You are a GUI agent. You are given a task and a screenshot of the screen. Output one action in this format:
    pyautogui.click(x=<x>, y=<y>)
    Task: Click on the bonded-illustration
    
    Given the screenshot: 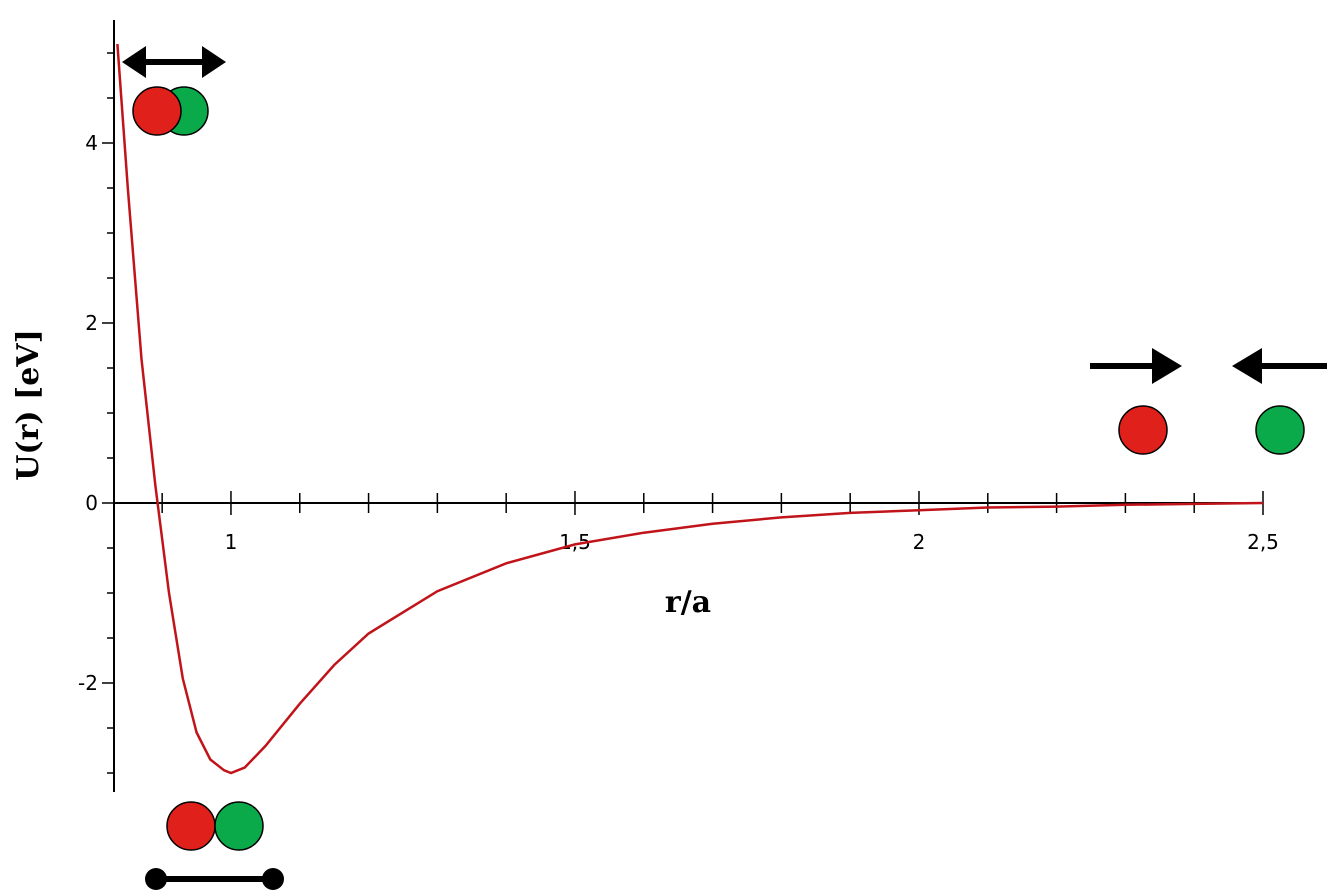 What is the action you would take?
    pyautogui.click(x=214, y=845)
    